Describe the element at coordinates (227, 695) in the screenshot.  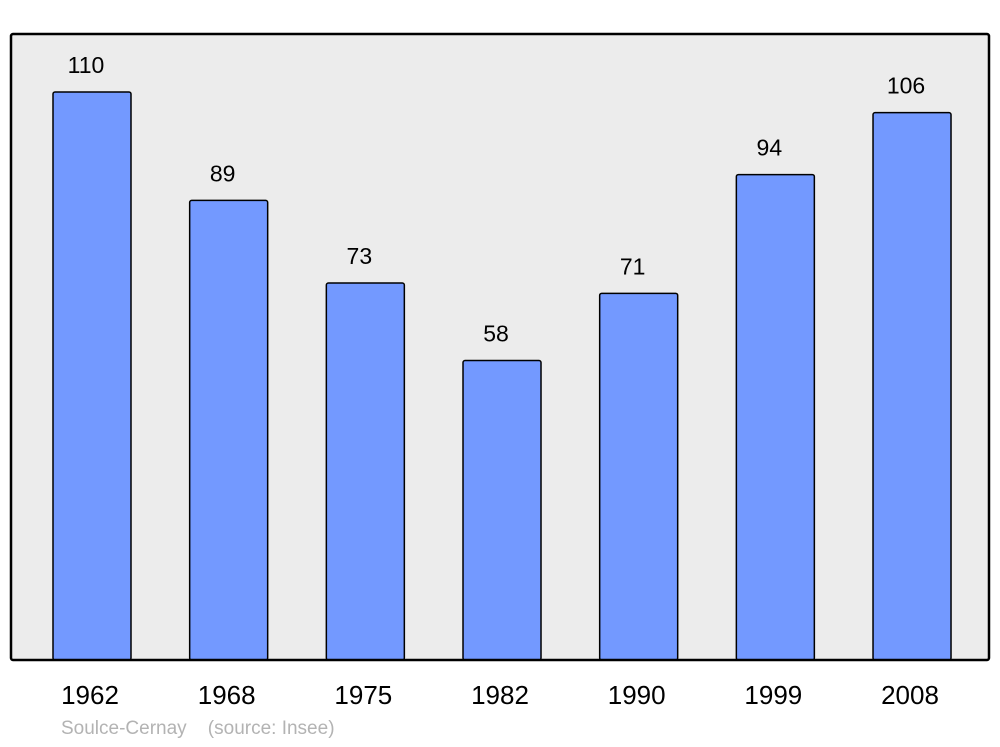
I see `x-tick-label-1968: 1968` at that location.